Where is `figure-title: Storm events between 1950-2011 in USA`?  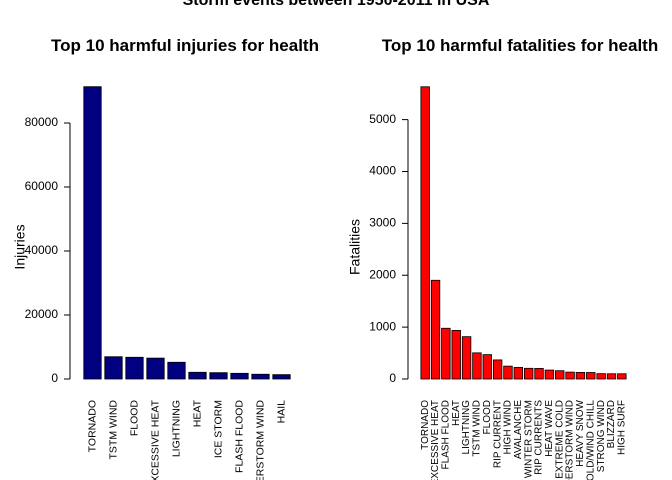
figure-title: Storm events between 1950-2011 in USA is located at coordinates (336, 4).